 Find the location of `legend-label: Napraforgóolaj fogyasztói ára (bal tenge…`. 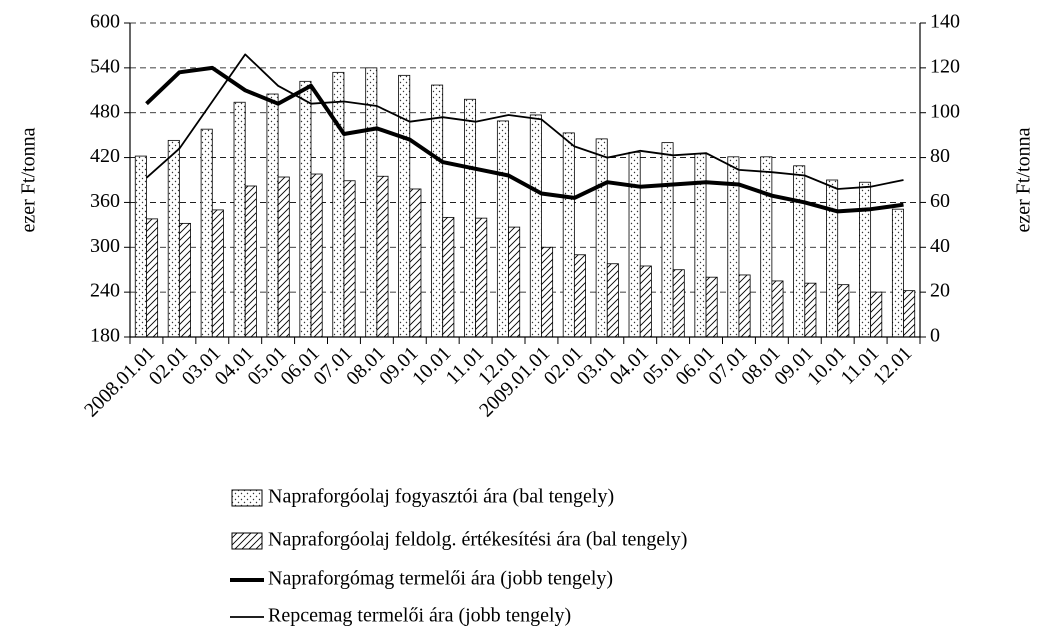

legend-label: Napraforgóolaj fogyasztói ára (bal tenge… is located at coordinates (441, 497).